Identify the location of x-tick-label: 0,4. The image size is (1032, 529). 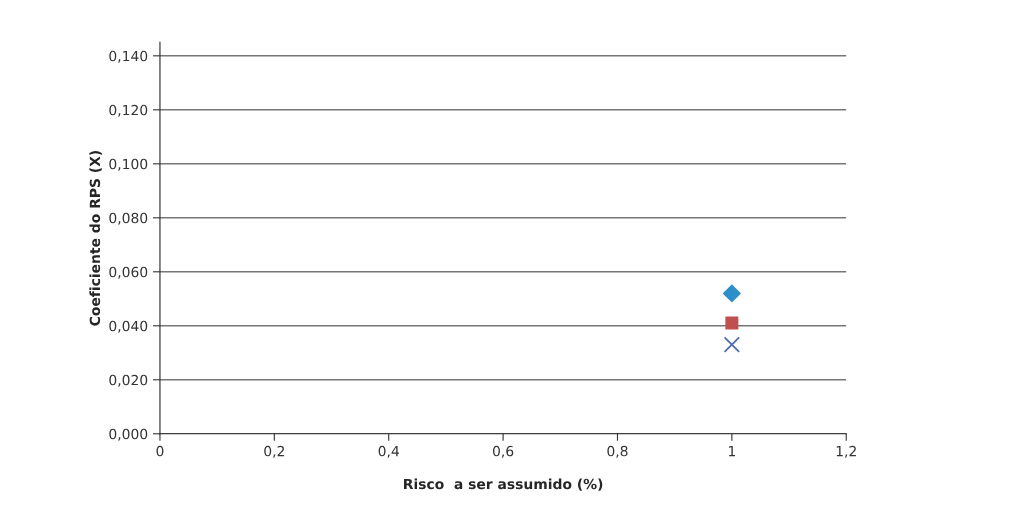
(388, 451).